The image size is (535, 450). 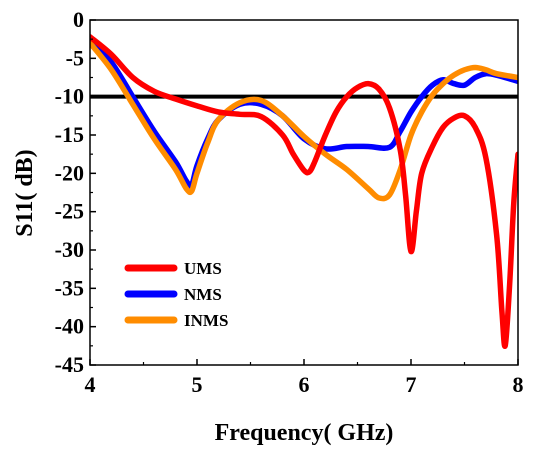 What do you see at coordinates (69, 211) in the screenshot?
I see `y-tick-label: -25` at bounding box center [69, 211].